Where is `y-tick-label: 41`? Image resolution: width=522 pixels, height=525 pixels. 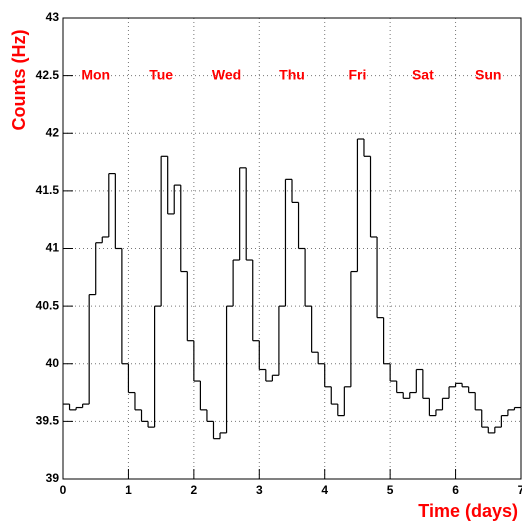 y-tick-label: 41 is located at coordinates (53, 248).